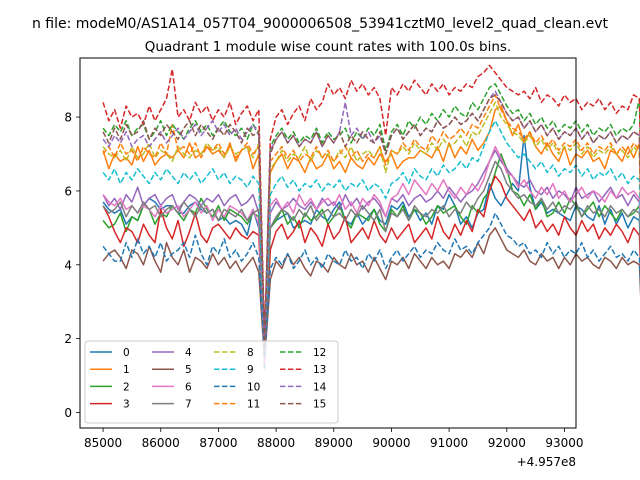 This screenshot has width=640, height=480. What do you see at coordinates (449, 443) in the screenshot?
I see `x-tick-label-6: 91000` at bounding box center [449, 443].